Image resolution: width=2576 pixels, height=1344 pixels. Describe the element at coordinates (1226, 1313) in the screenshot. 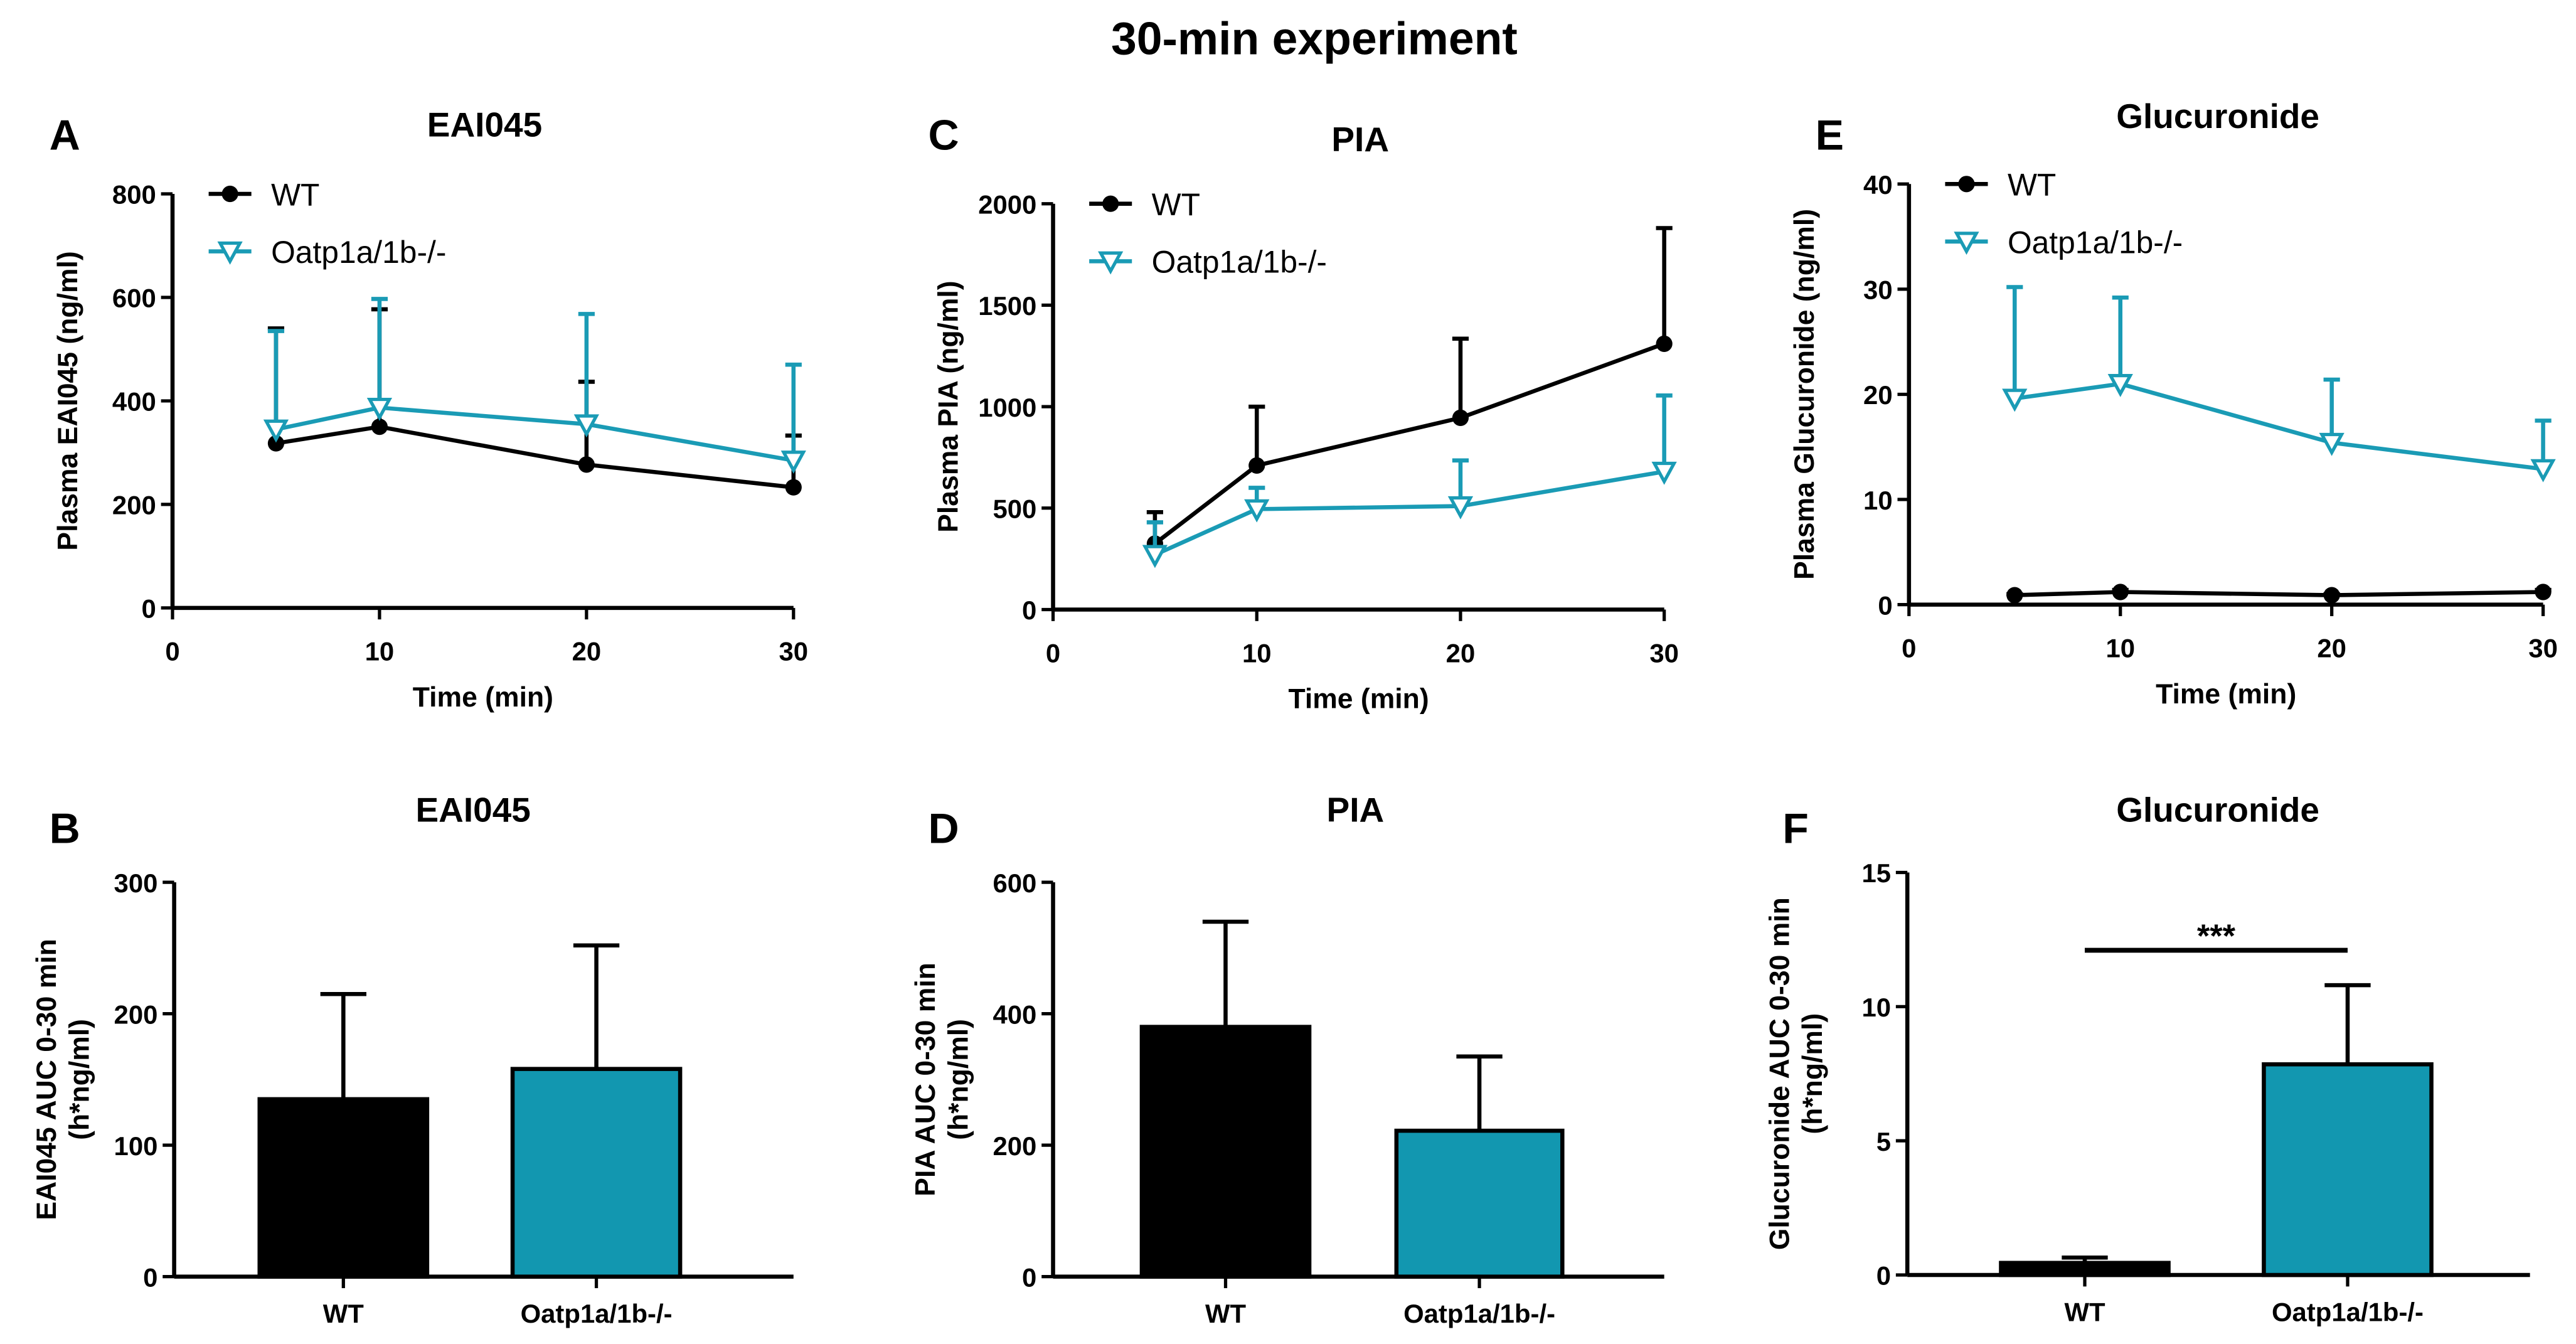

I see `x-tick-label: WT` at that location.